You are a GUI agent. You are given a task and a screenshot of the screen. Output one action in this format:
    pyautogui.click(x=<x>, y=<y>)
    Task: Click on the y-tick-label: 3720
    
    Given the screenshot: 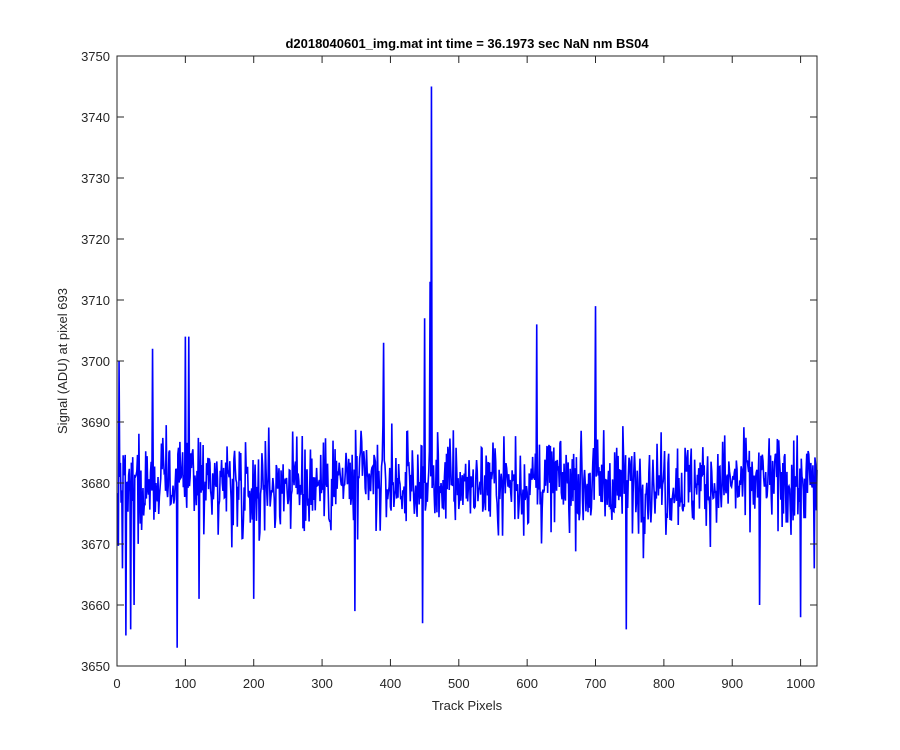 What is the action you would take?
    pyautogui.click(x=95, y=239)
    